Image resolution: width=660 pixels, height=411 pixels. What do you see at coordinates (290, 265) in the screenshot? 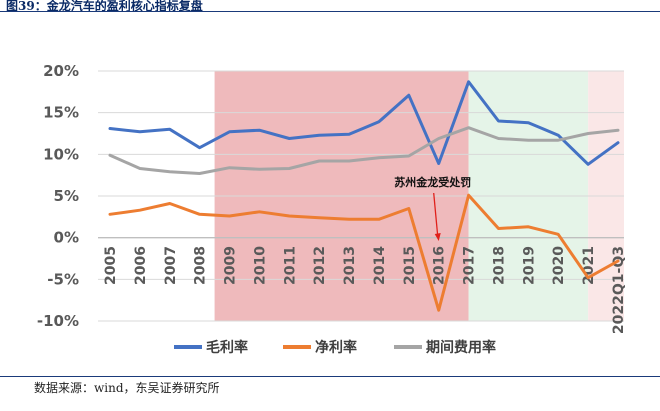
I see `x-tick-label: 2011` at bounding box center [290, 265].